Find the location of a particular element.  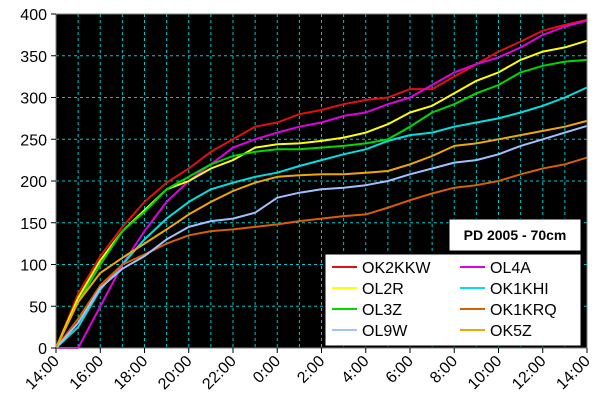

y-tick-label: 50 is located at coordinates (38, 307).